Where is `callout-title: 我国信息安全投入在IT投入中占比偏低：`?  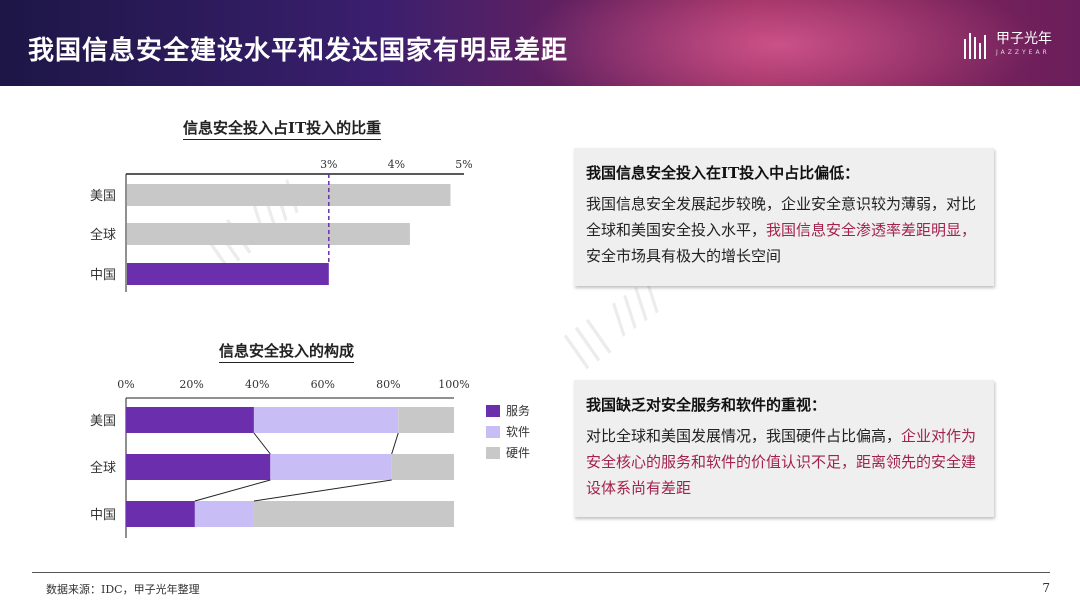 callout-title: 我国信息安全投入在IT投入中占比偏低： is located at coordinates (723, 173).